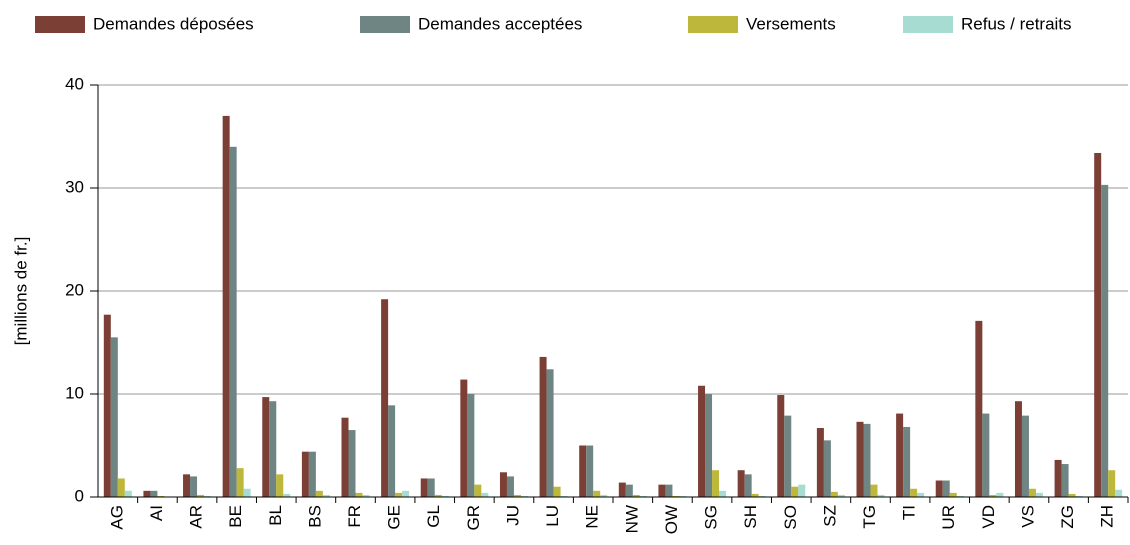 The height and width of the screenshot is (545, 1130). Describe the element at coordinates (592, 517) in the screenshot. I see `x-tick-label: NE` at that location.